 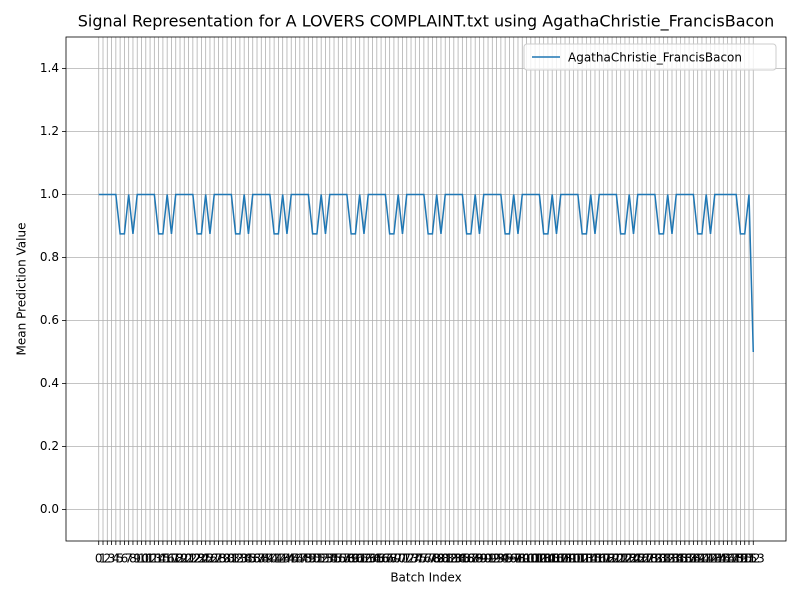 What do you see at coordinates (239, 559) in the screenshot?
I see `x-tick-label: 33` at bounding box center [239, 559].